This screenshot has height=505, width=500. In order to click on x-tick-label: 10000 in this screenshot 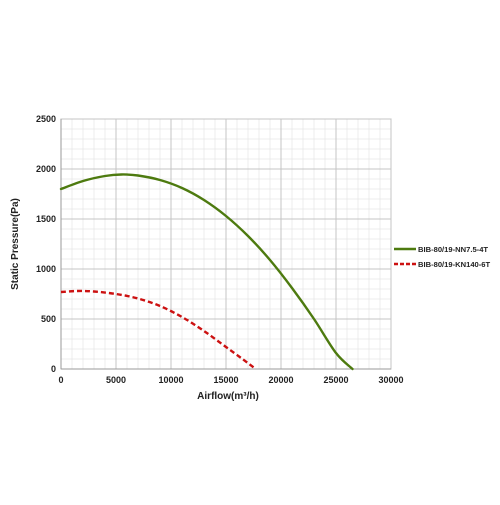, I will do `click(170, 380)`.